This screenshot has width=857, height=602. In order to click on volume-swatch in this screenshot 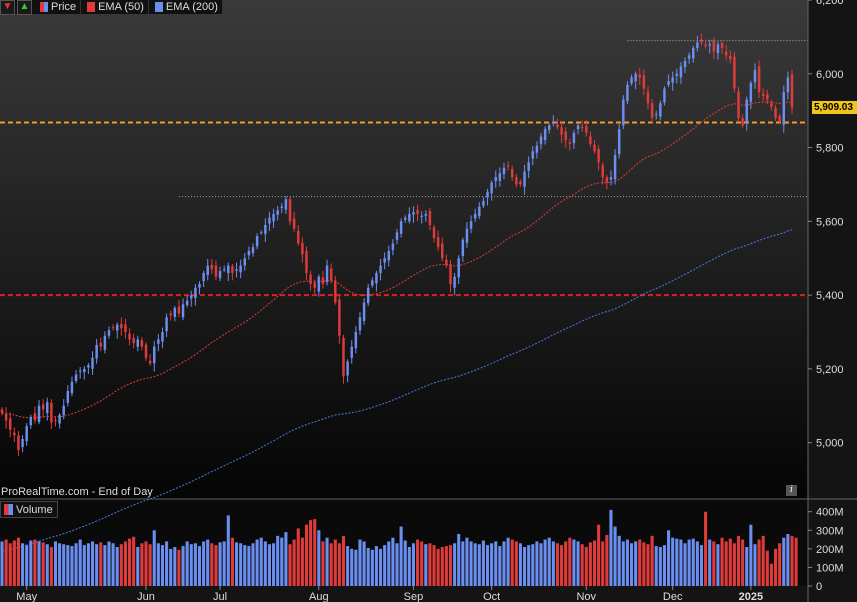, I will do `click(8, 509)`.